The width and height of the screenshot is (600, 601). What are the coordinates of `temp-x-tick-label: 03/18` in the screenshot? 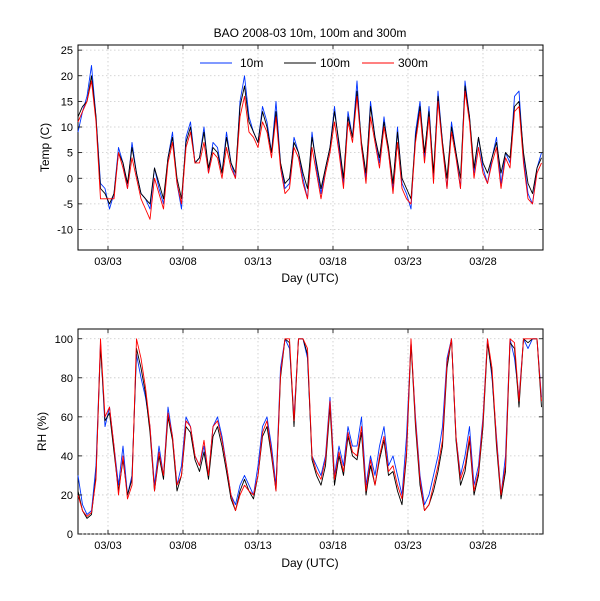 It's located at (333, 262).